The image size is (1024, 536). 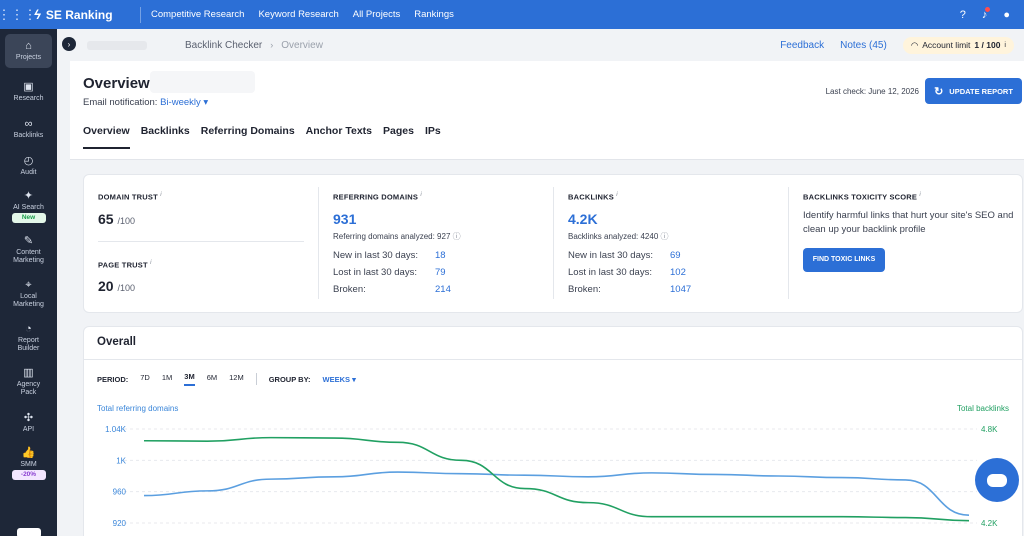 What do you see at coordinates (914, 44) in the screenshot?
I see `gauge-icon: ◠` at bounding box center [914, 44].